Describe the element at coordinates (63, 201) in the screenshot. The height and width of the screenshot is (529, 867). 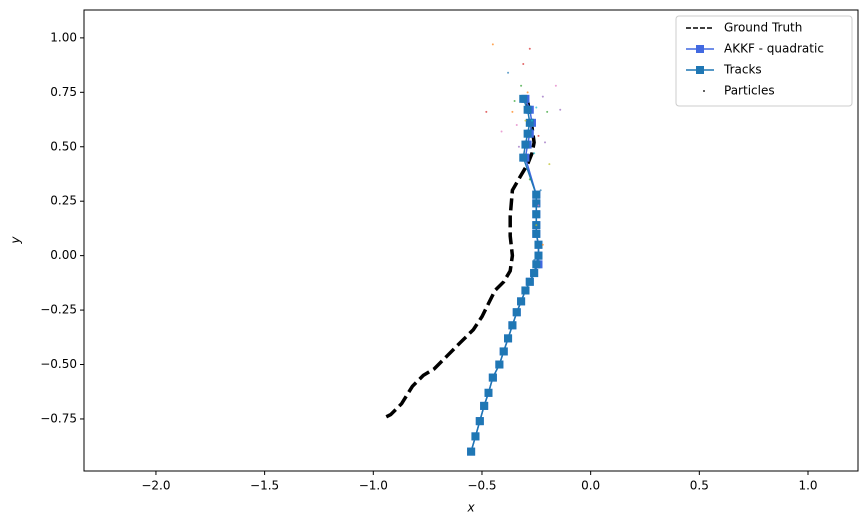
I see `y-tick-label: 0.25` at that location.